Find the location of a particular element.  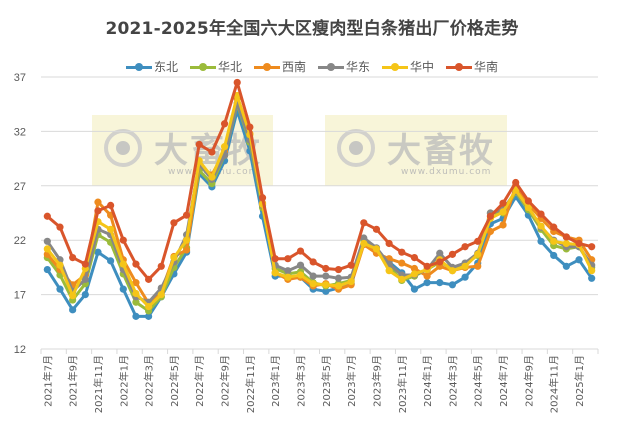

legend-item-huabei: 华北 is located at coordinates (215, 66).